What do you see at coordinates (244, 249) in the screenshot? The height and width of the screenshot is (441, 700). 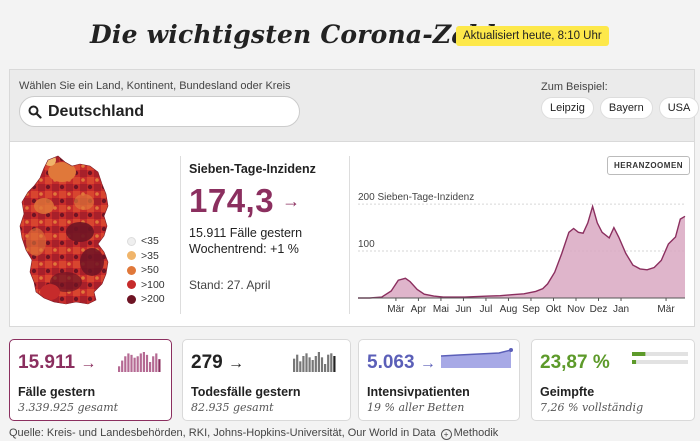 I see `weekly-trend: Wochentrend: +1 %` at bounding box center [244, 249].